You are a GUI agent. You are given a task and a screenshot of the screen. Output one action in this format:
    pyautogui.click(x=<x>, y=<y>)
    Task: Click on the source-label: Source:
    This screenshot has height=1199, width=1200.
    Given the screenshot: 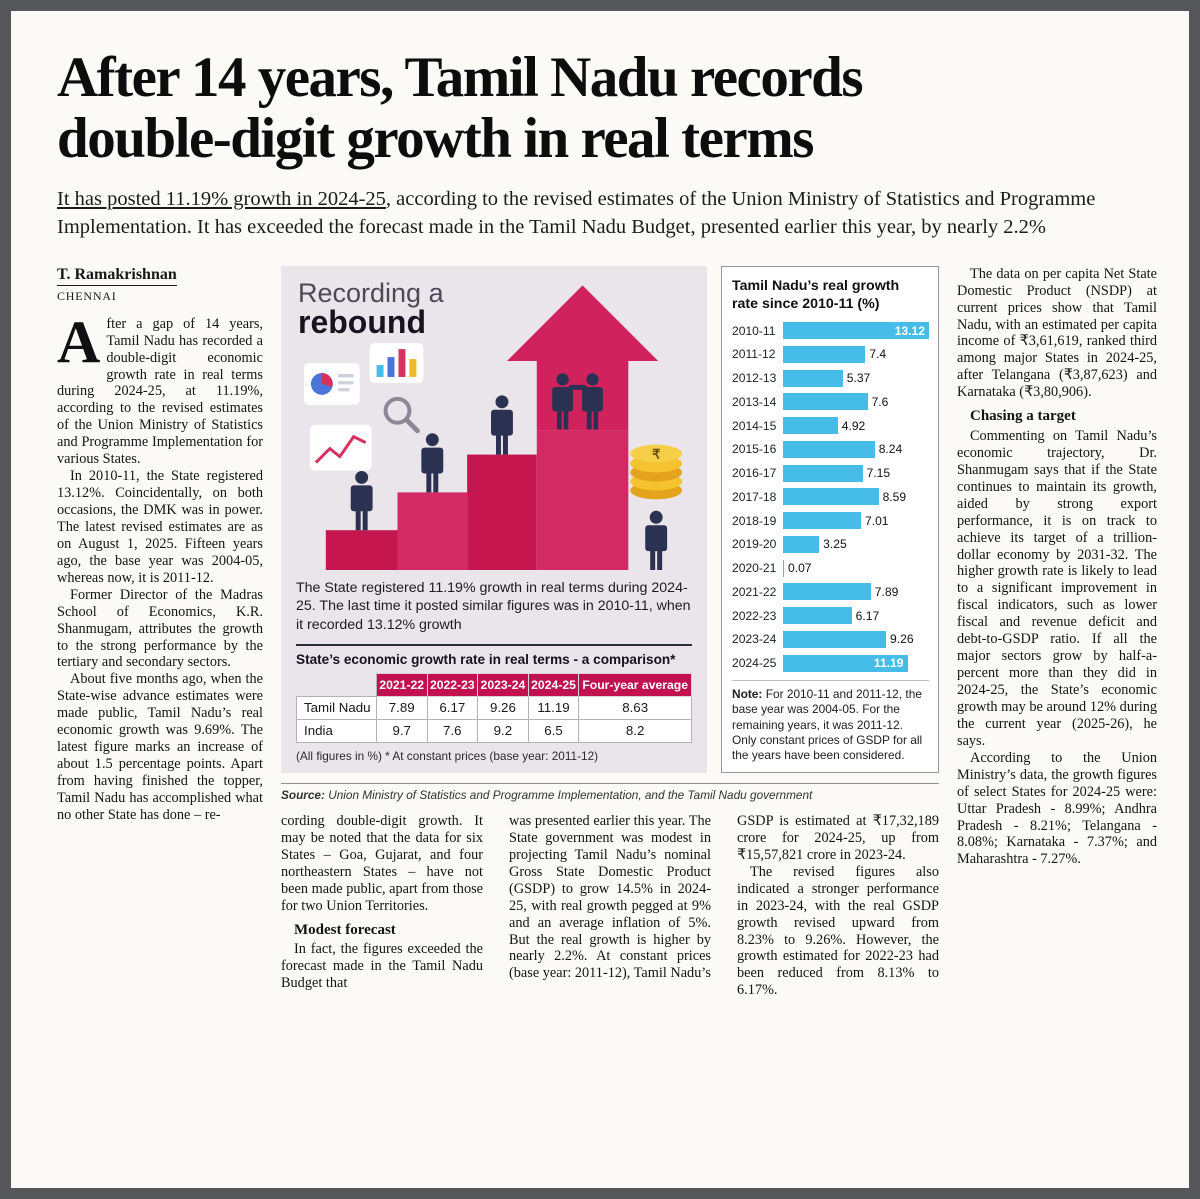 What is the action you would take?
    pyautogui.click(x=303, y=794)
    